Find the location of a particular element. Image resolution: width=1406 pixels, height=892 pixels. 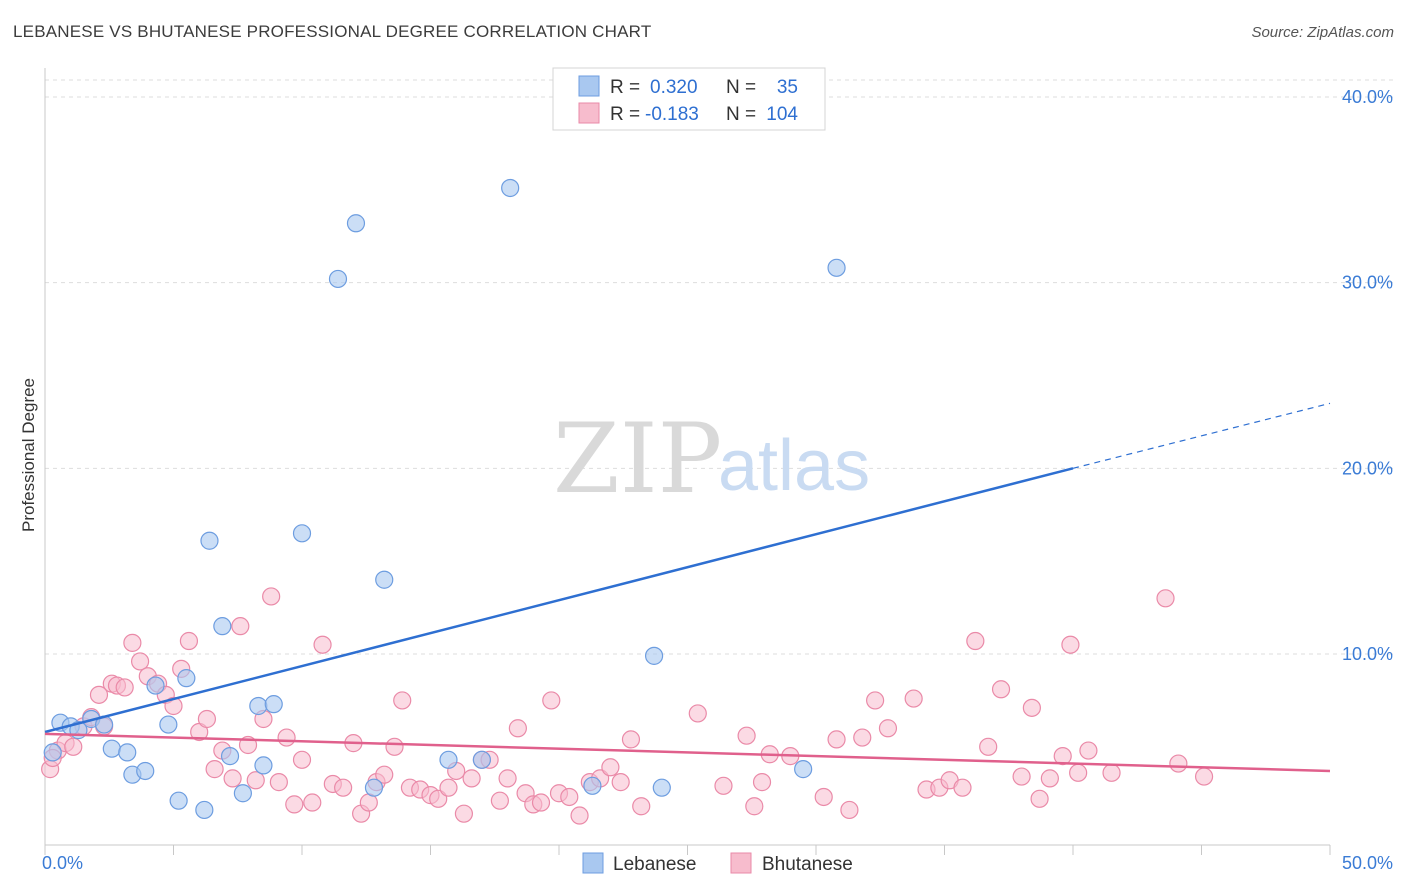

legend: R = 0.320 N = 35 R = -0.183 N = 104 is located at coordinates (689, 99).